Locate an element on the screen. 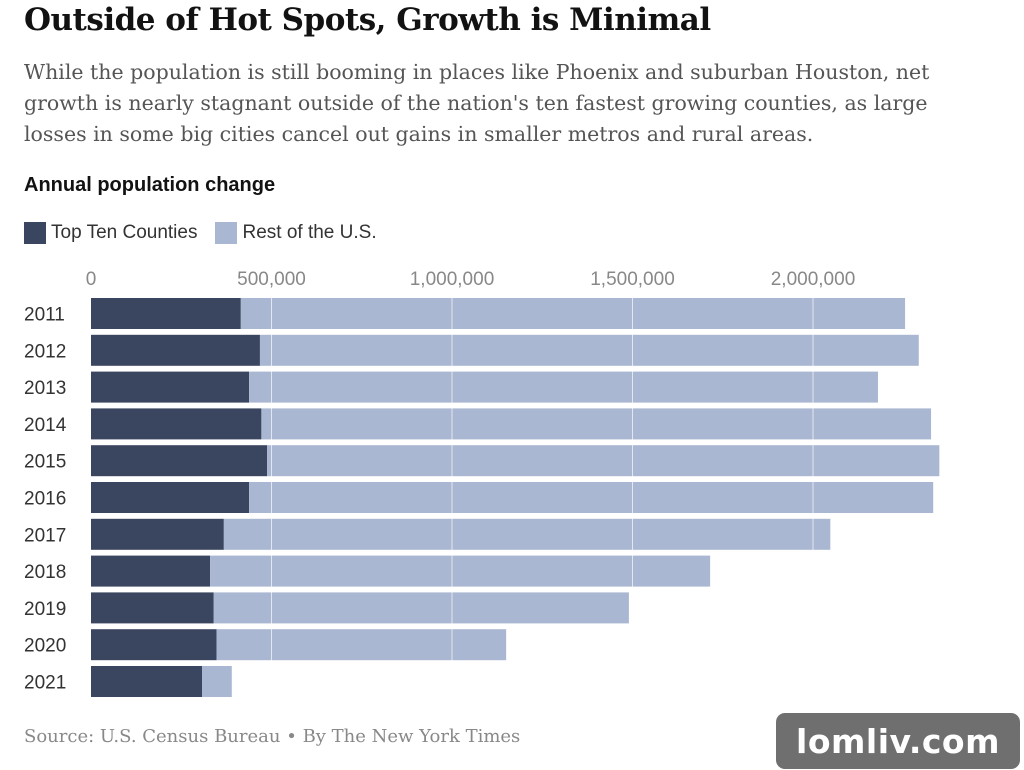 This screenshot has width=1024, height=770. category-label-2016: 2016 is located at coordinates (45, 499).